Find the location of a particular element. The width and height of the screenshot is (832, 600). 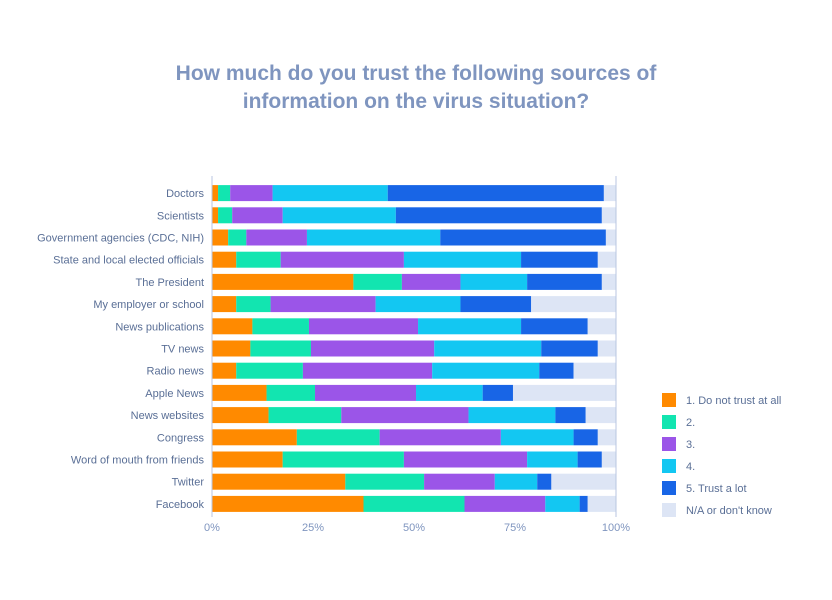

category-label: Apple News is located at coordinates (174, 394).